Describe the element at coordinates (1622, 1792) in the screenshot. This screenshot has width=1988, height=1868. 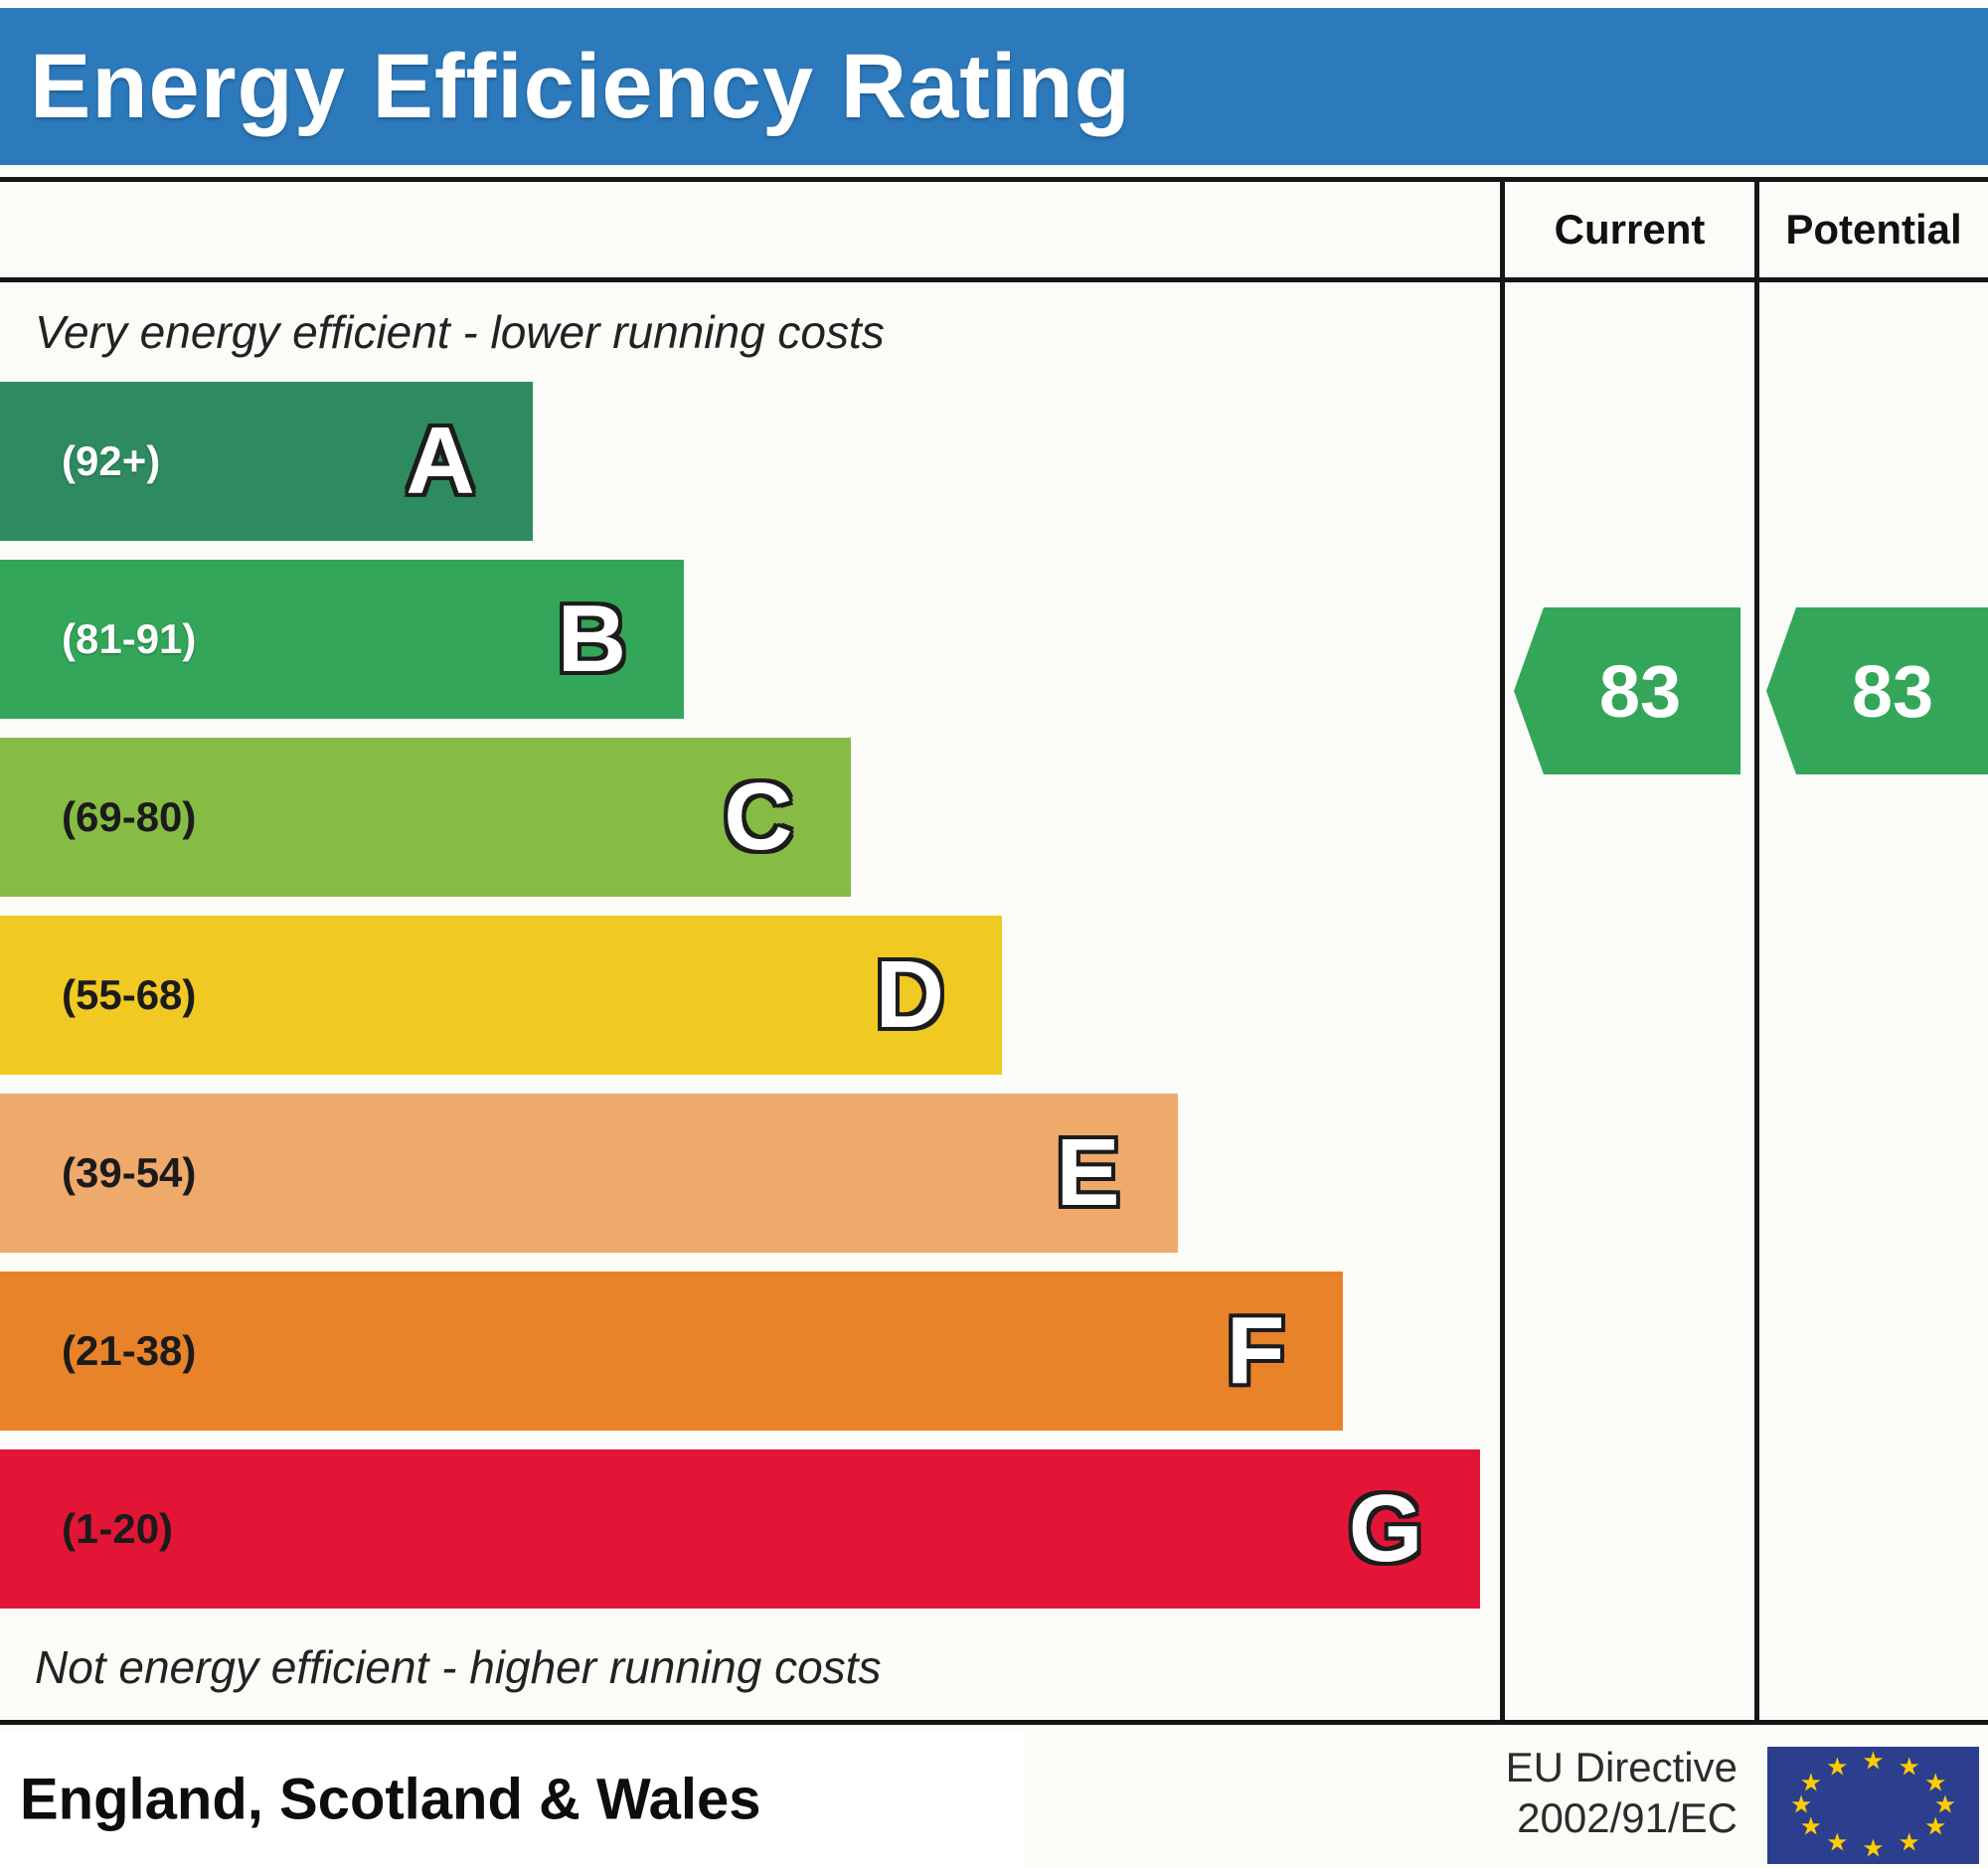
I see `eu-directive-label: EU Directive 2002/91/EC` at that location.